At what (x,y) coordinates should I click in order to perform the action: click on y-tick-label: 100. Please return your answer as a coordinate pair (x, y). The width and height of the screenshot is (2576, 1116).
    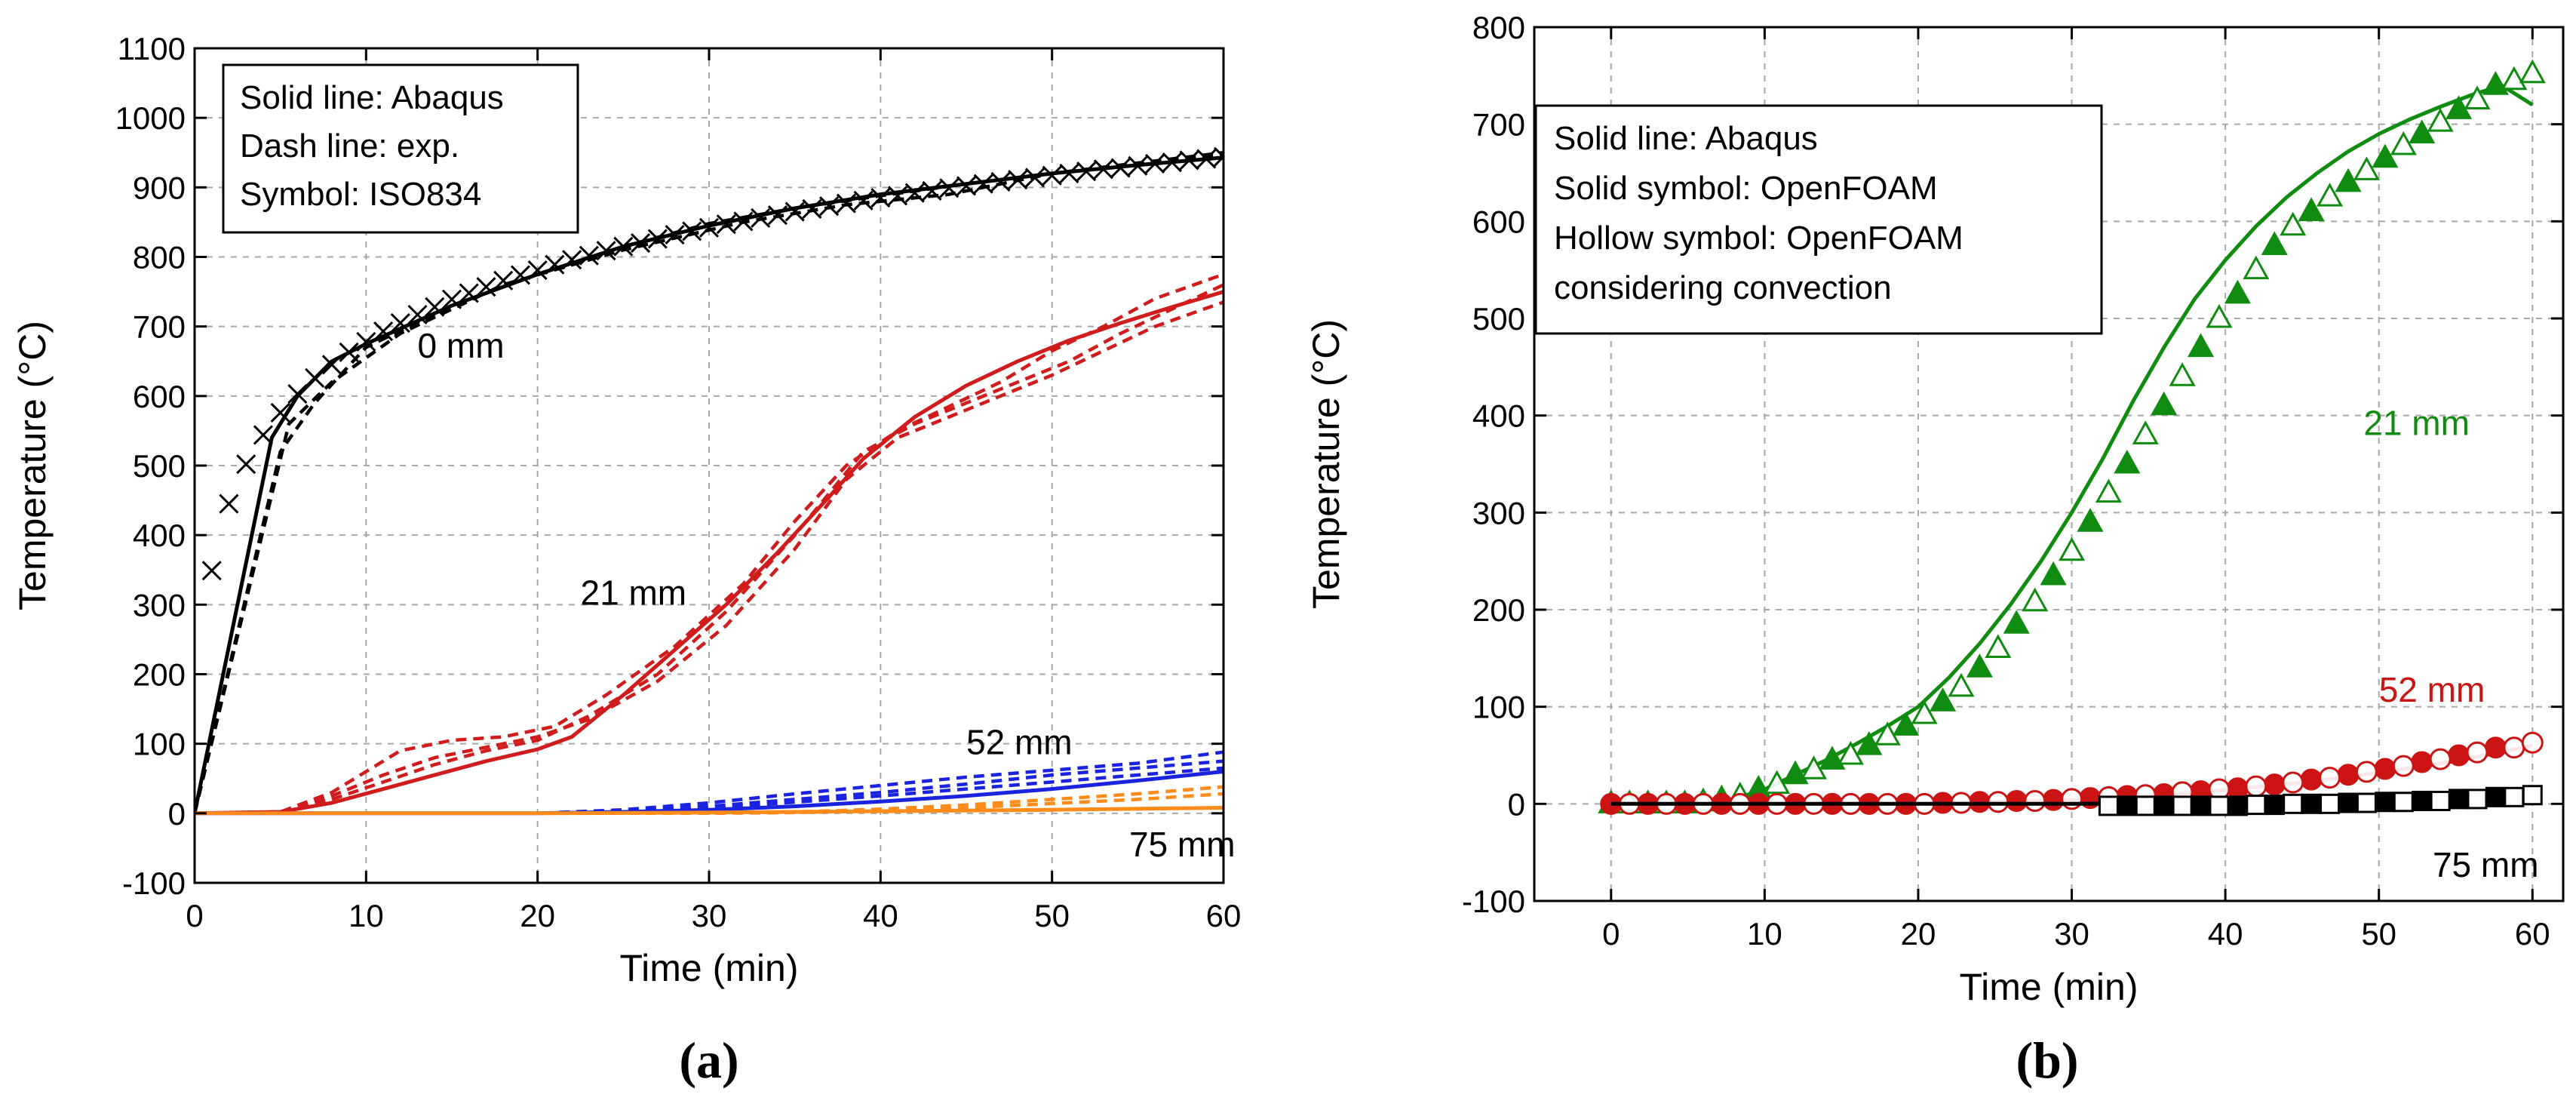
    Looking at the image, I should click on (159, 744).